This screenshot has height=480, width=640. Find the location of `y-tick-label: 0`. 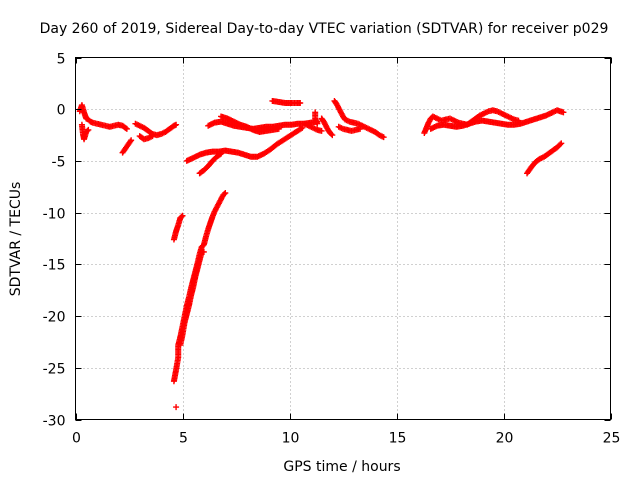

y-tick-label: 0 is located at coordinates (61, 111).